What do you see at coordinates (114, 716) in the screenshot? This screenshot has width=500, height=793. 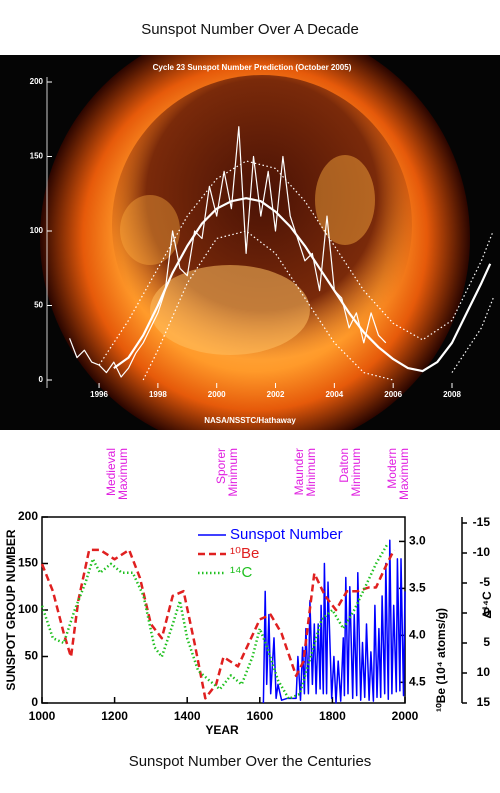 I see `x-tick-label: 1200` at bounding box center [114, 716].